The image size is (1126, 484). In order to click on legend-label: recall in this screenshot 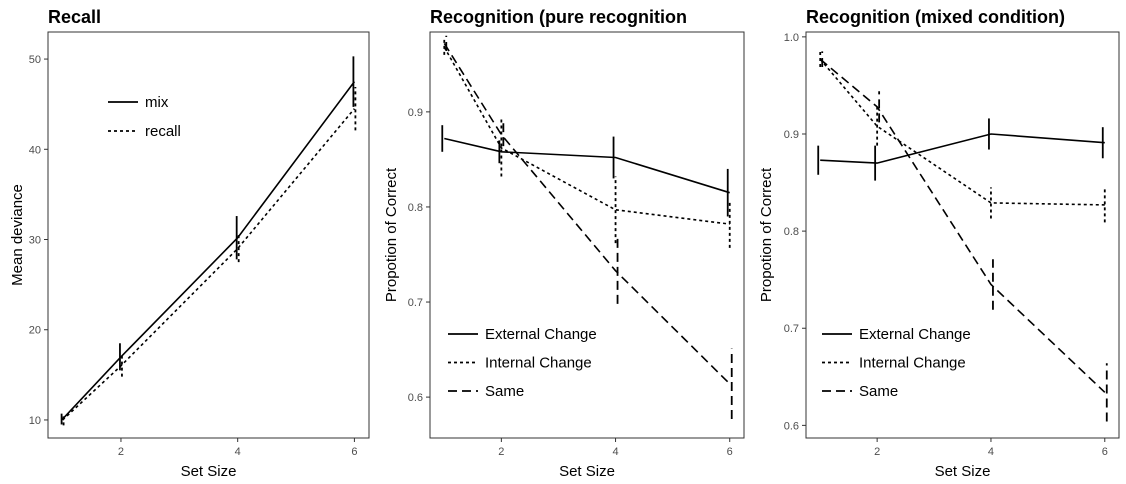, I will do `click(163, 131)`.